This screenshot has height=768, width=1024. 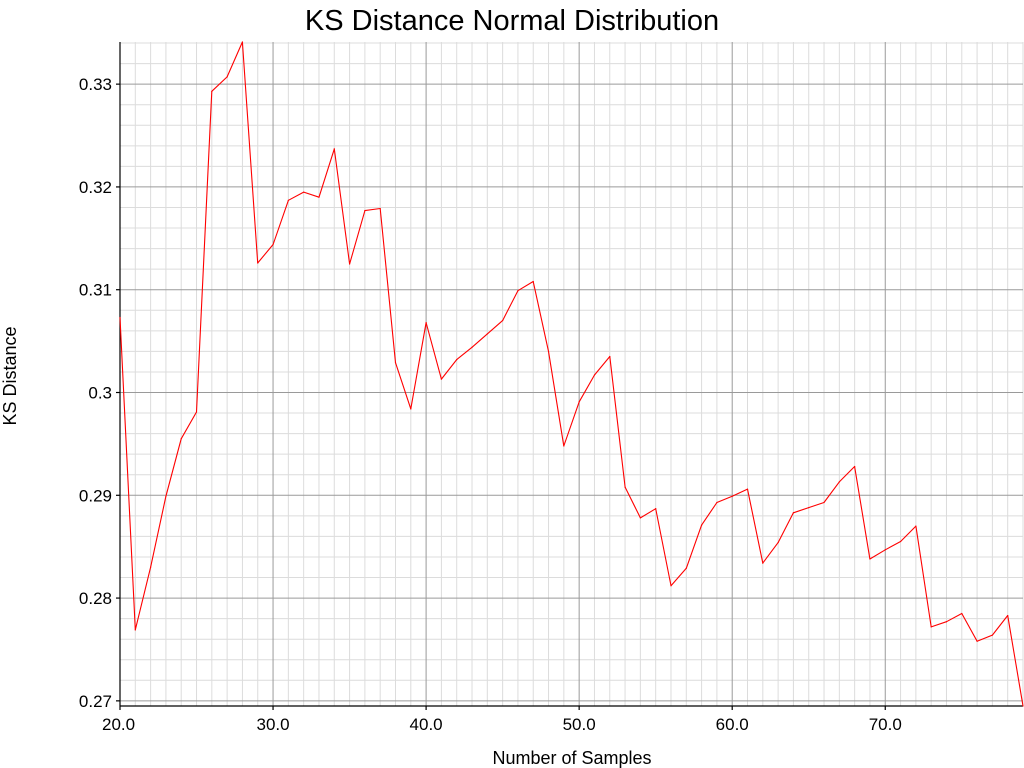 I want to click on y-tick-label: 0.31, so click(x=95, y=290).